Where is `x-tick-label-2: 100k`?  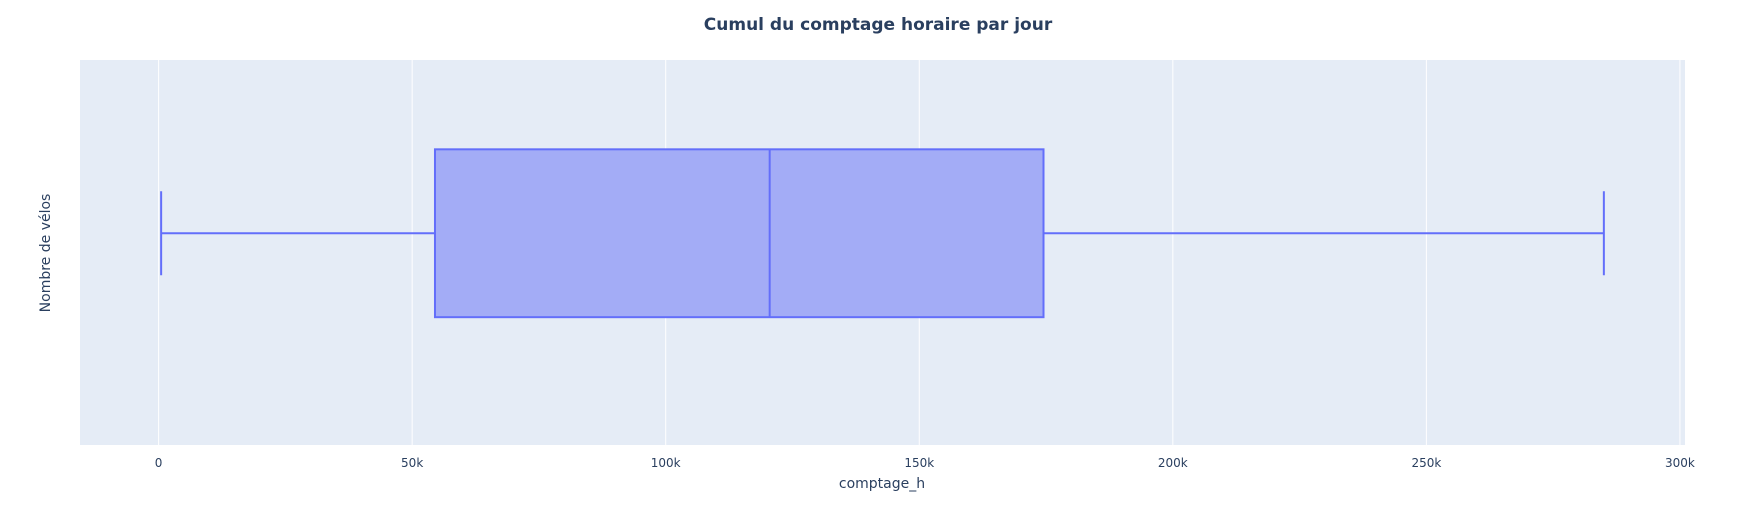
x-tick-label-2: 100k is located at coordinates (666, 463).